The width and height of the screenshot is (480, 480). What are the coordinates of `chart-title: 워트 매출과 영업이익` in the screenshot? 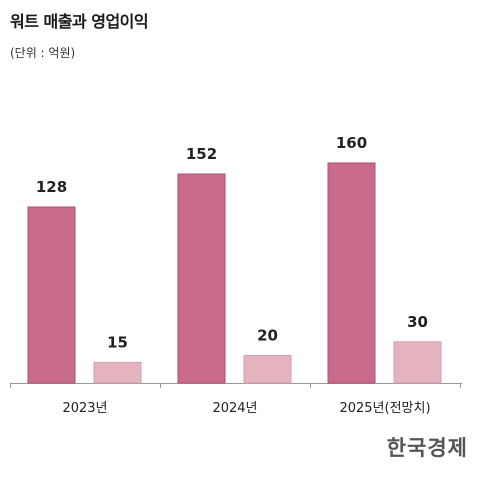 It's located at (79, 21).